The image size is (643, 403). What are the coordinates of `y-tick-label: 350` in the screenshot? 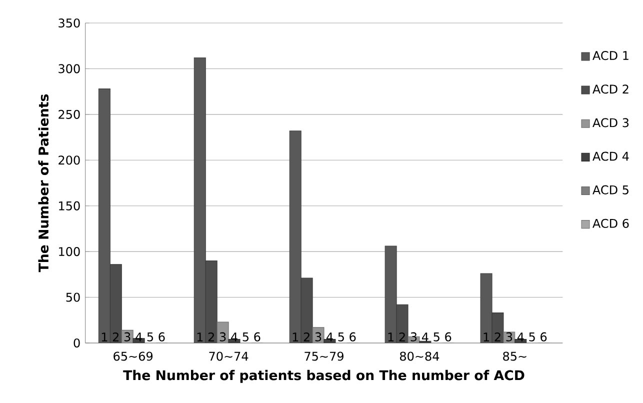 It's located at (69, 23).